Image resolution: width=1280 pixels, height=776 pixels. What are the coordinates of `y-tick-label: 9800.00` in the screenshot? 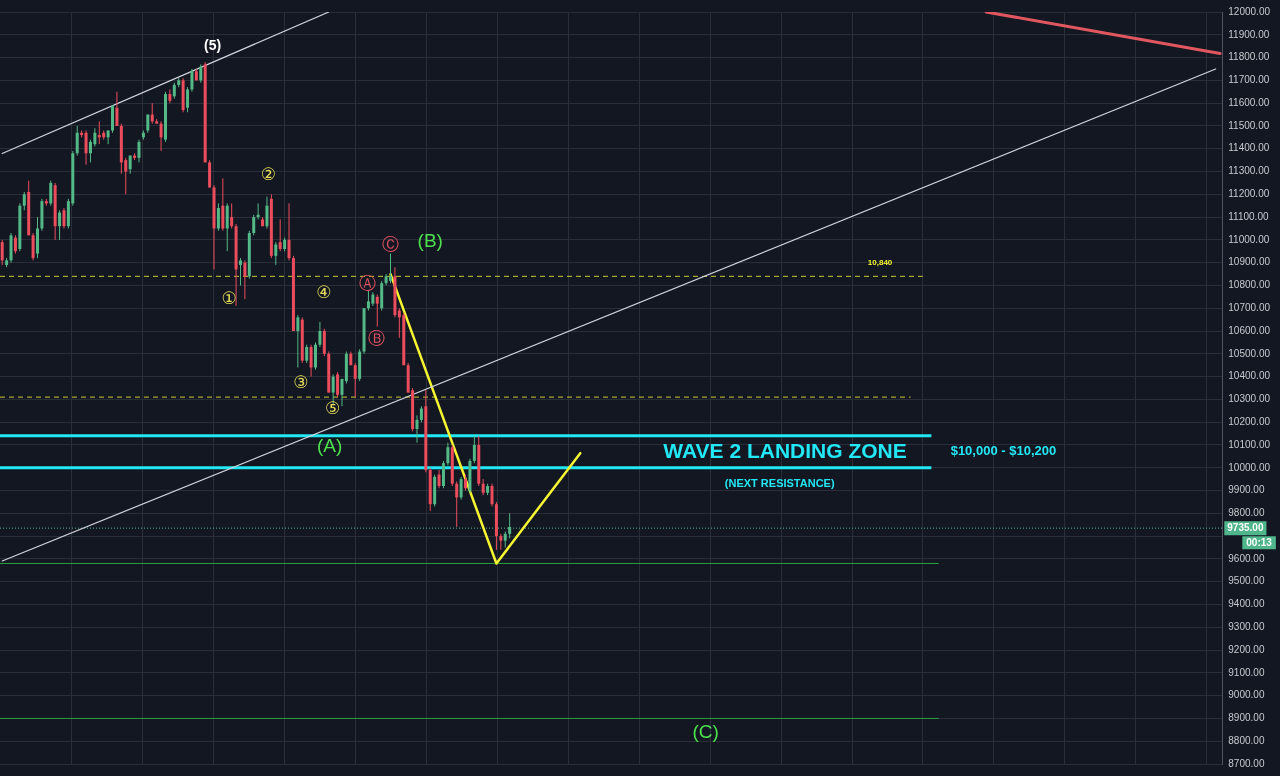 It's located at (1246, 513).